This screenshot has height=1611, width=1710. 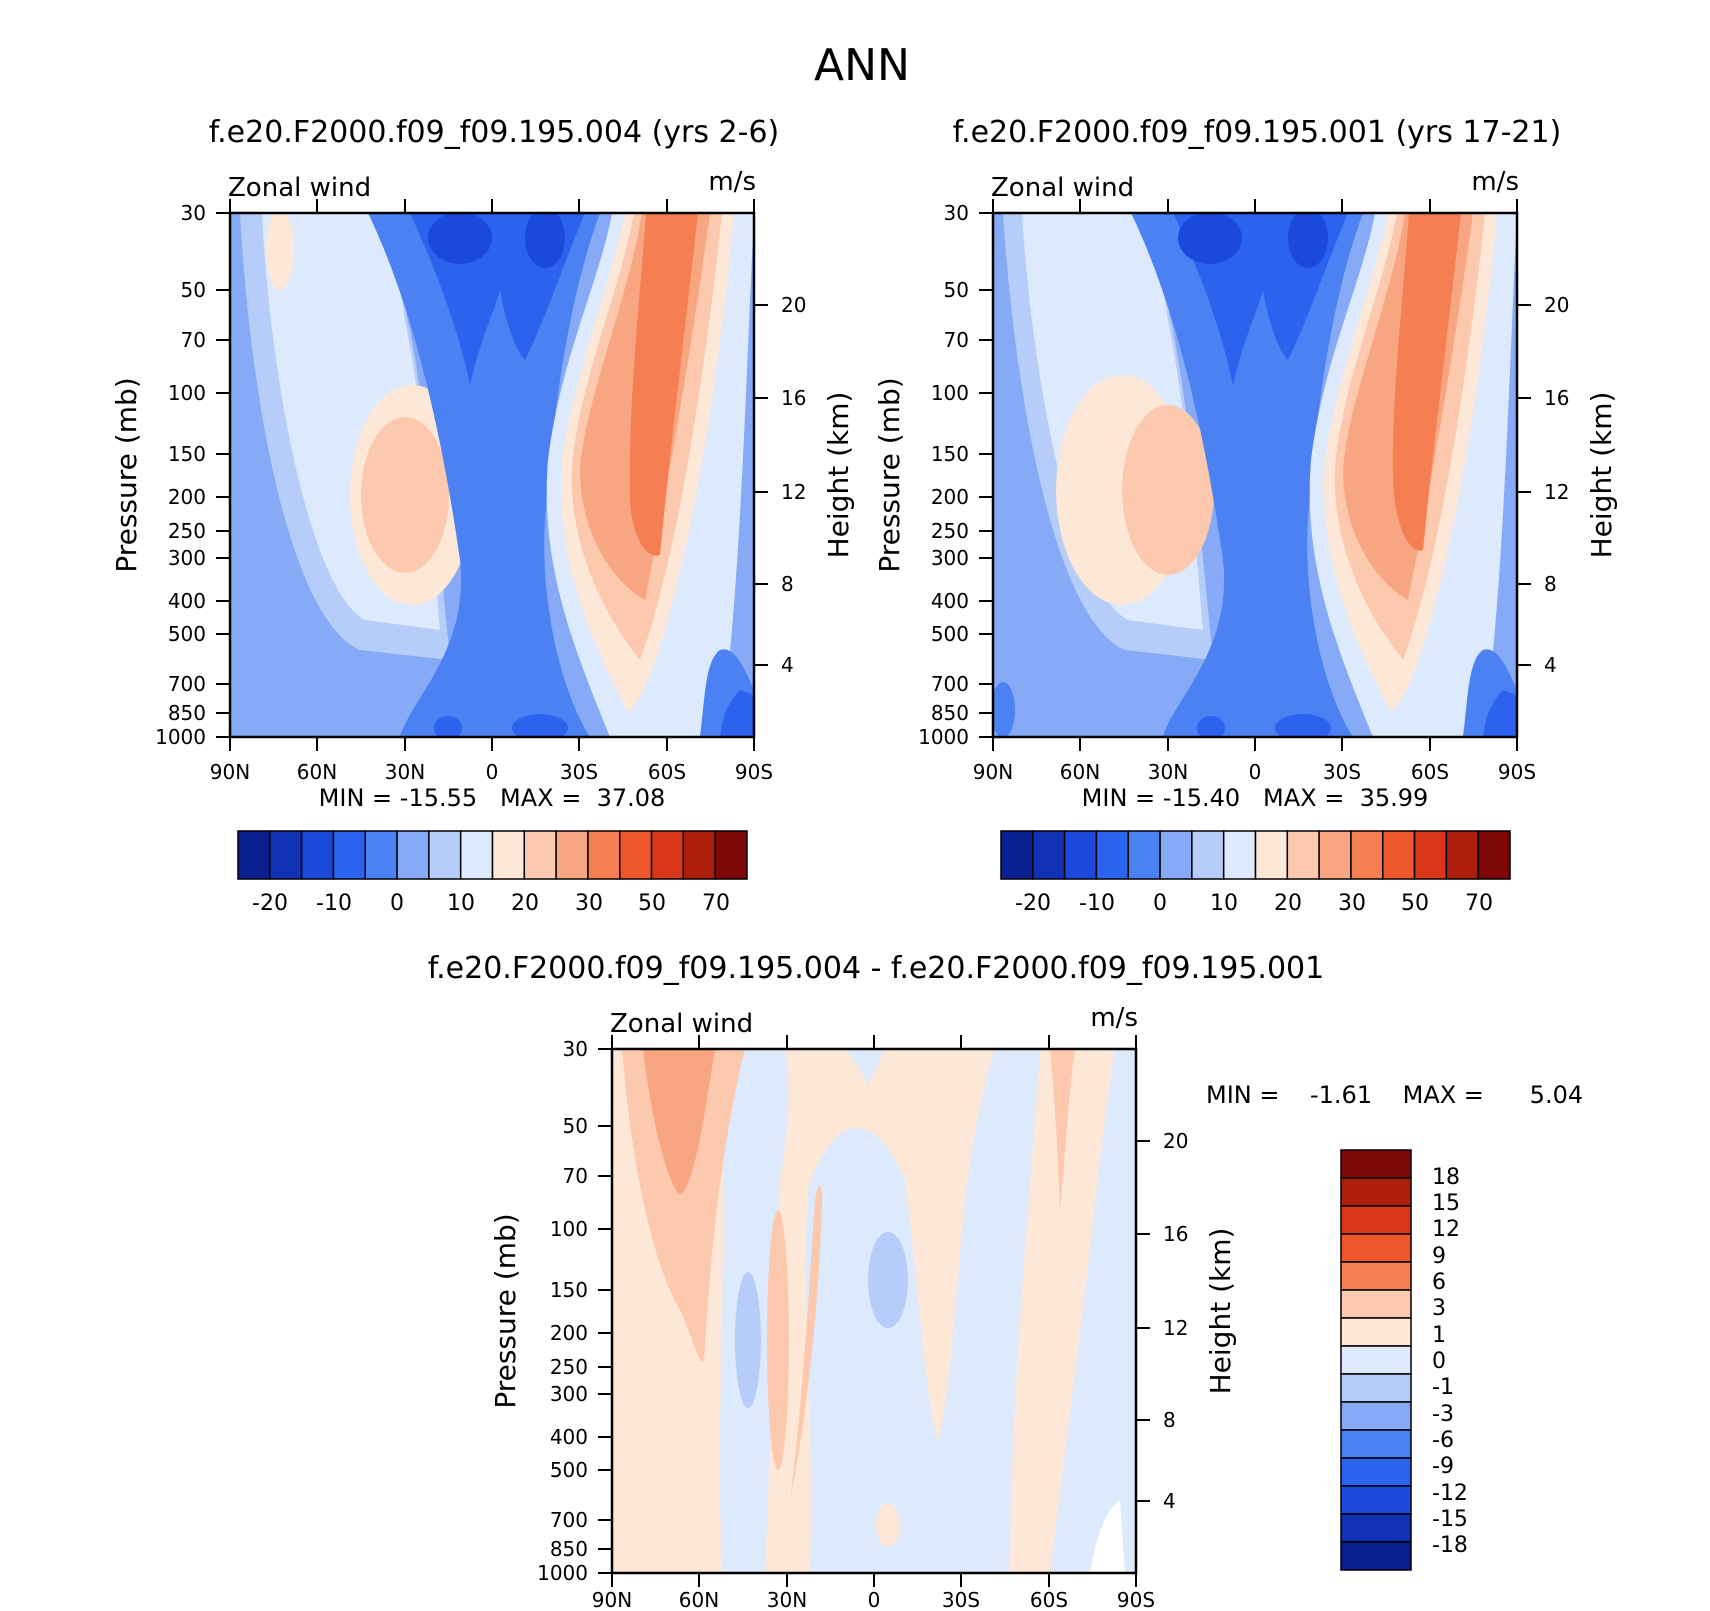 What do you see at coordinates (187, 713) in the screenshot?
I see `y-tick-label: 850` at bounding box center [187, 713].